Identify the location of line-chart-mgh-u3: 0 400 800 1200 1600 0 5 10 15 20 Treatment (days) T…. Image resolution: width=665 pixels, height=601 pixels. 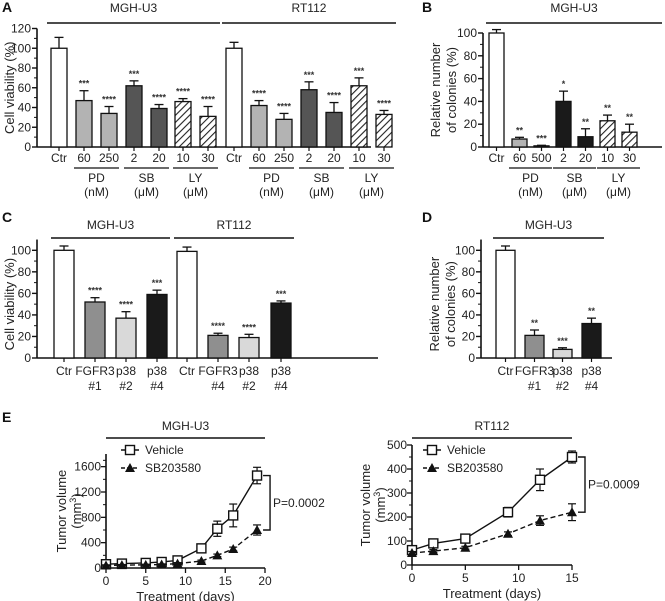
(189, 510).